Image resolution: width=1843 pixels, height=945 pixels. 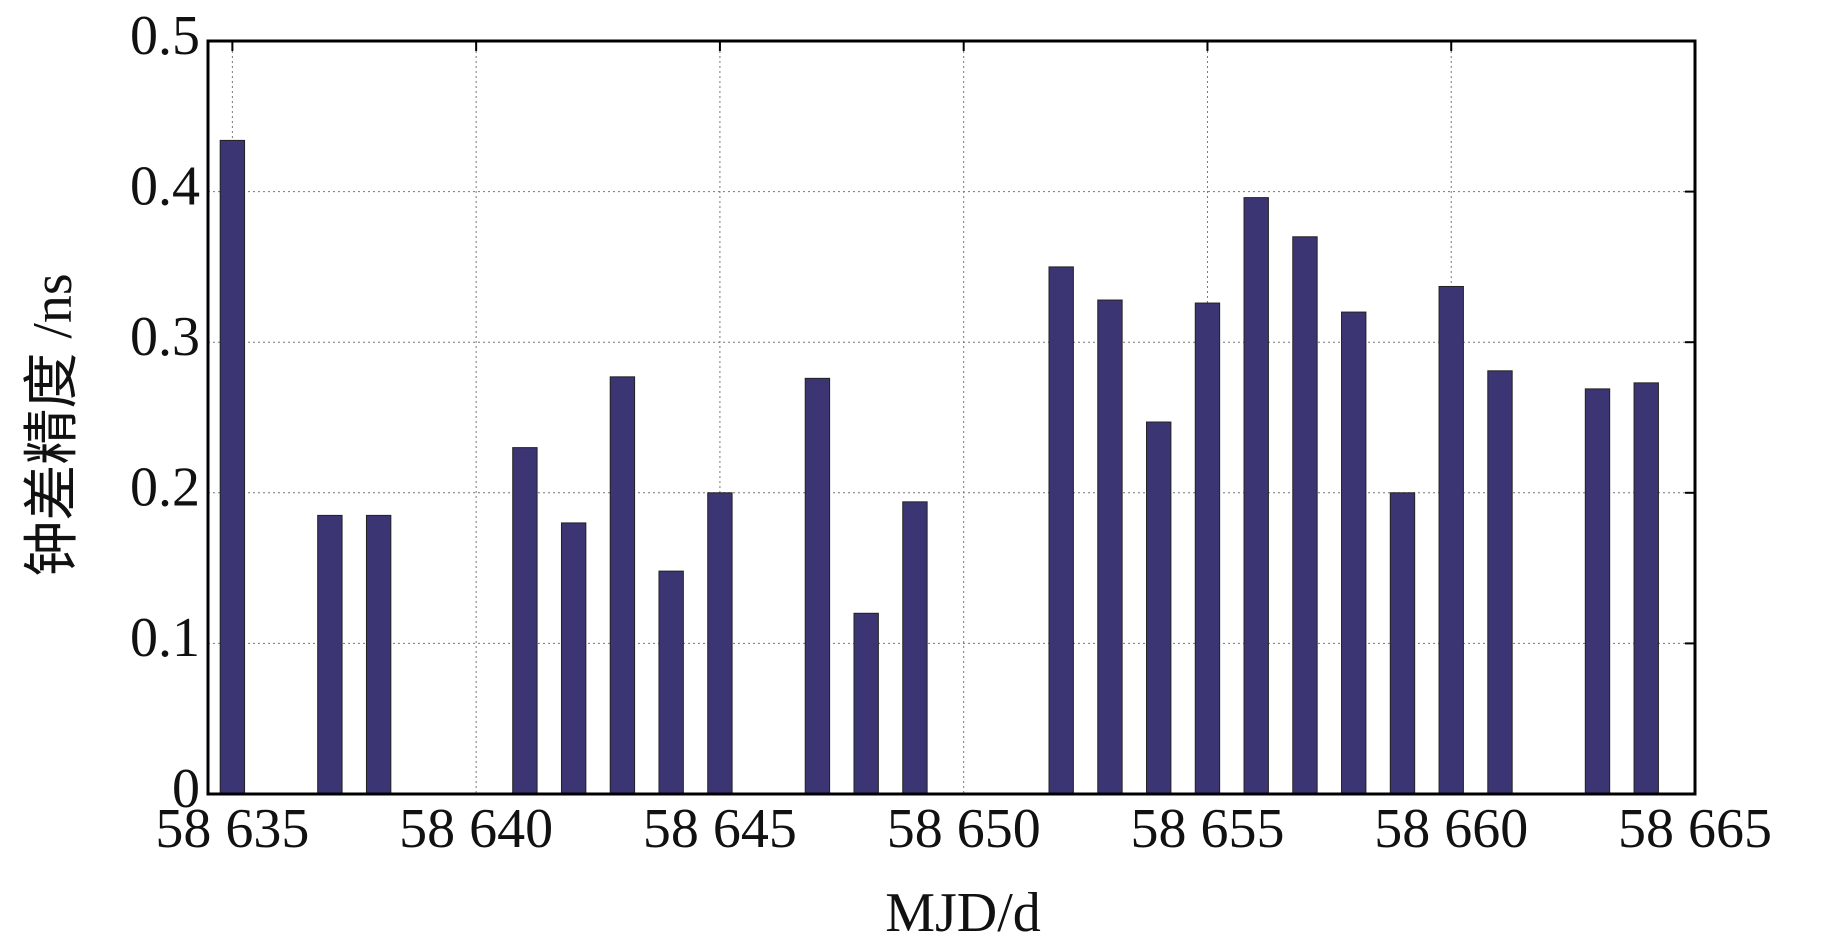 I want to click on x-tick-label: 58 640, so click(x=476, y=829).